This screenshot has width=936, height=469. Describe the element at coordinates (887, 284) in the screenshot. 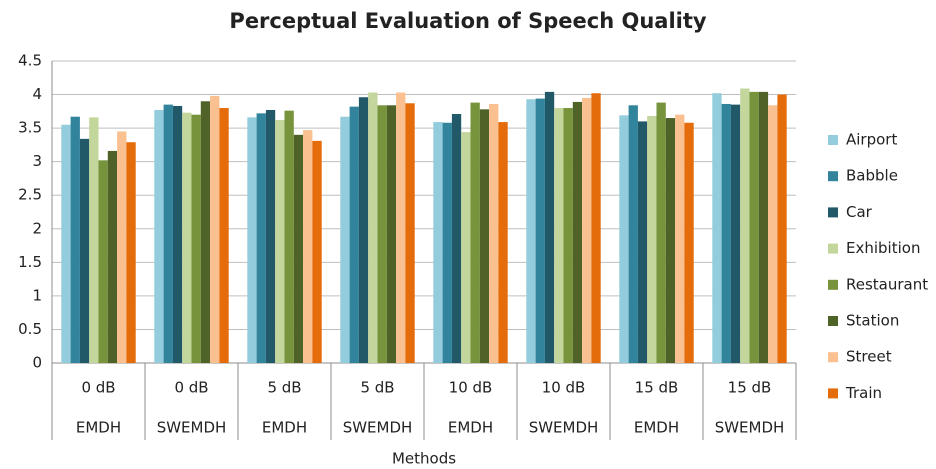

I see `legend-label: Restaurant` at that location.